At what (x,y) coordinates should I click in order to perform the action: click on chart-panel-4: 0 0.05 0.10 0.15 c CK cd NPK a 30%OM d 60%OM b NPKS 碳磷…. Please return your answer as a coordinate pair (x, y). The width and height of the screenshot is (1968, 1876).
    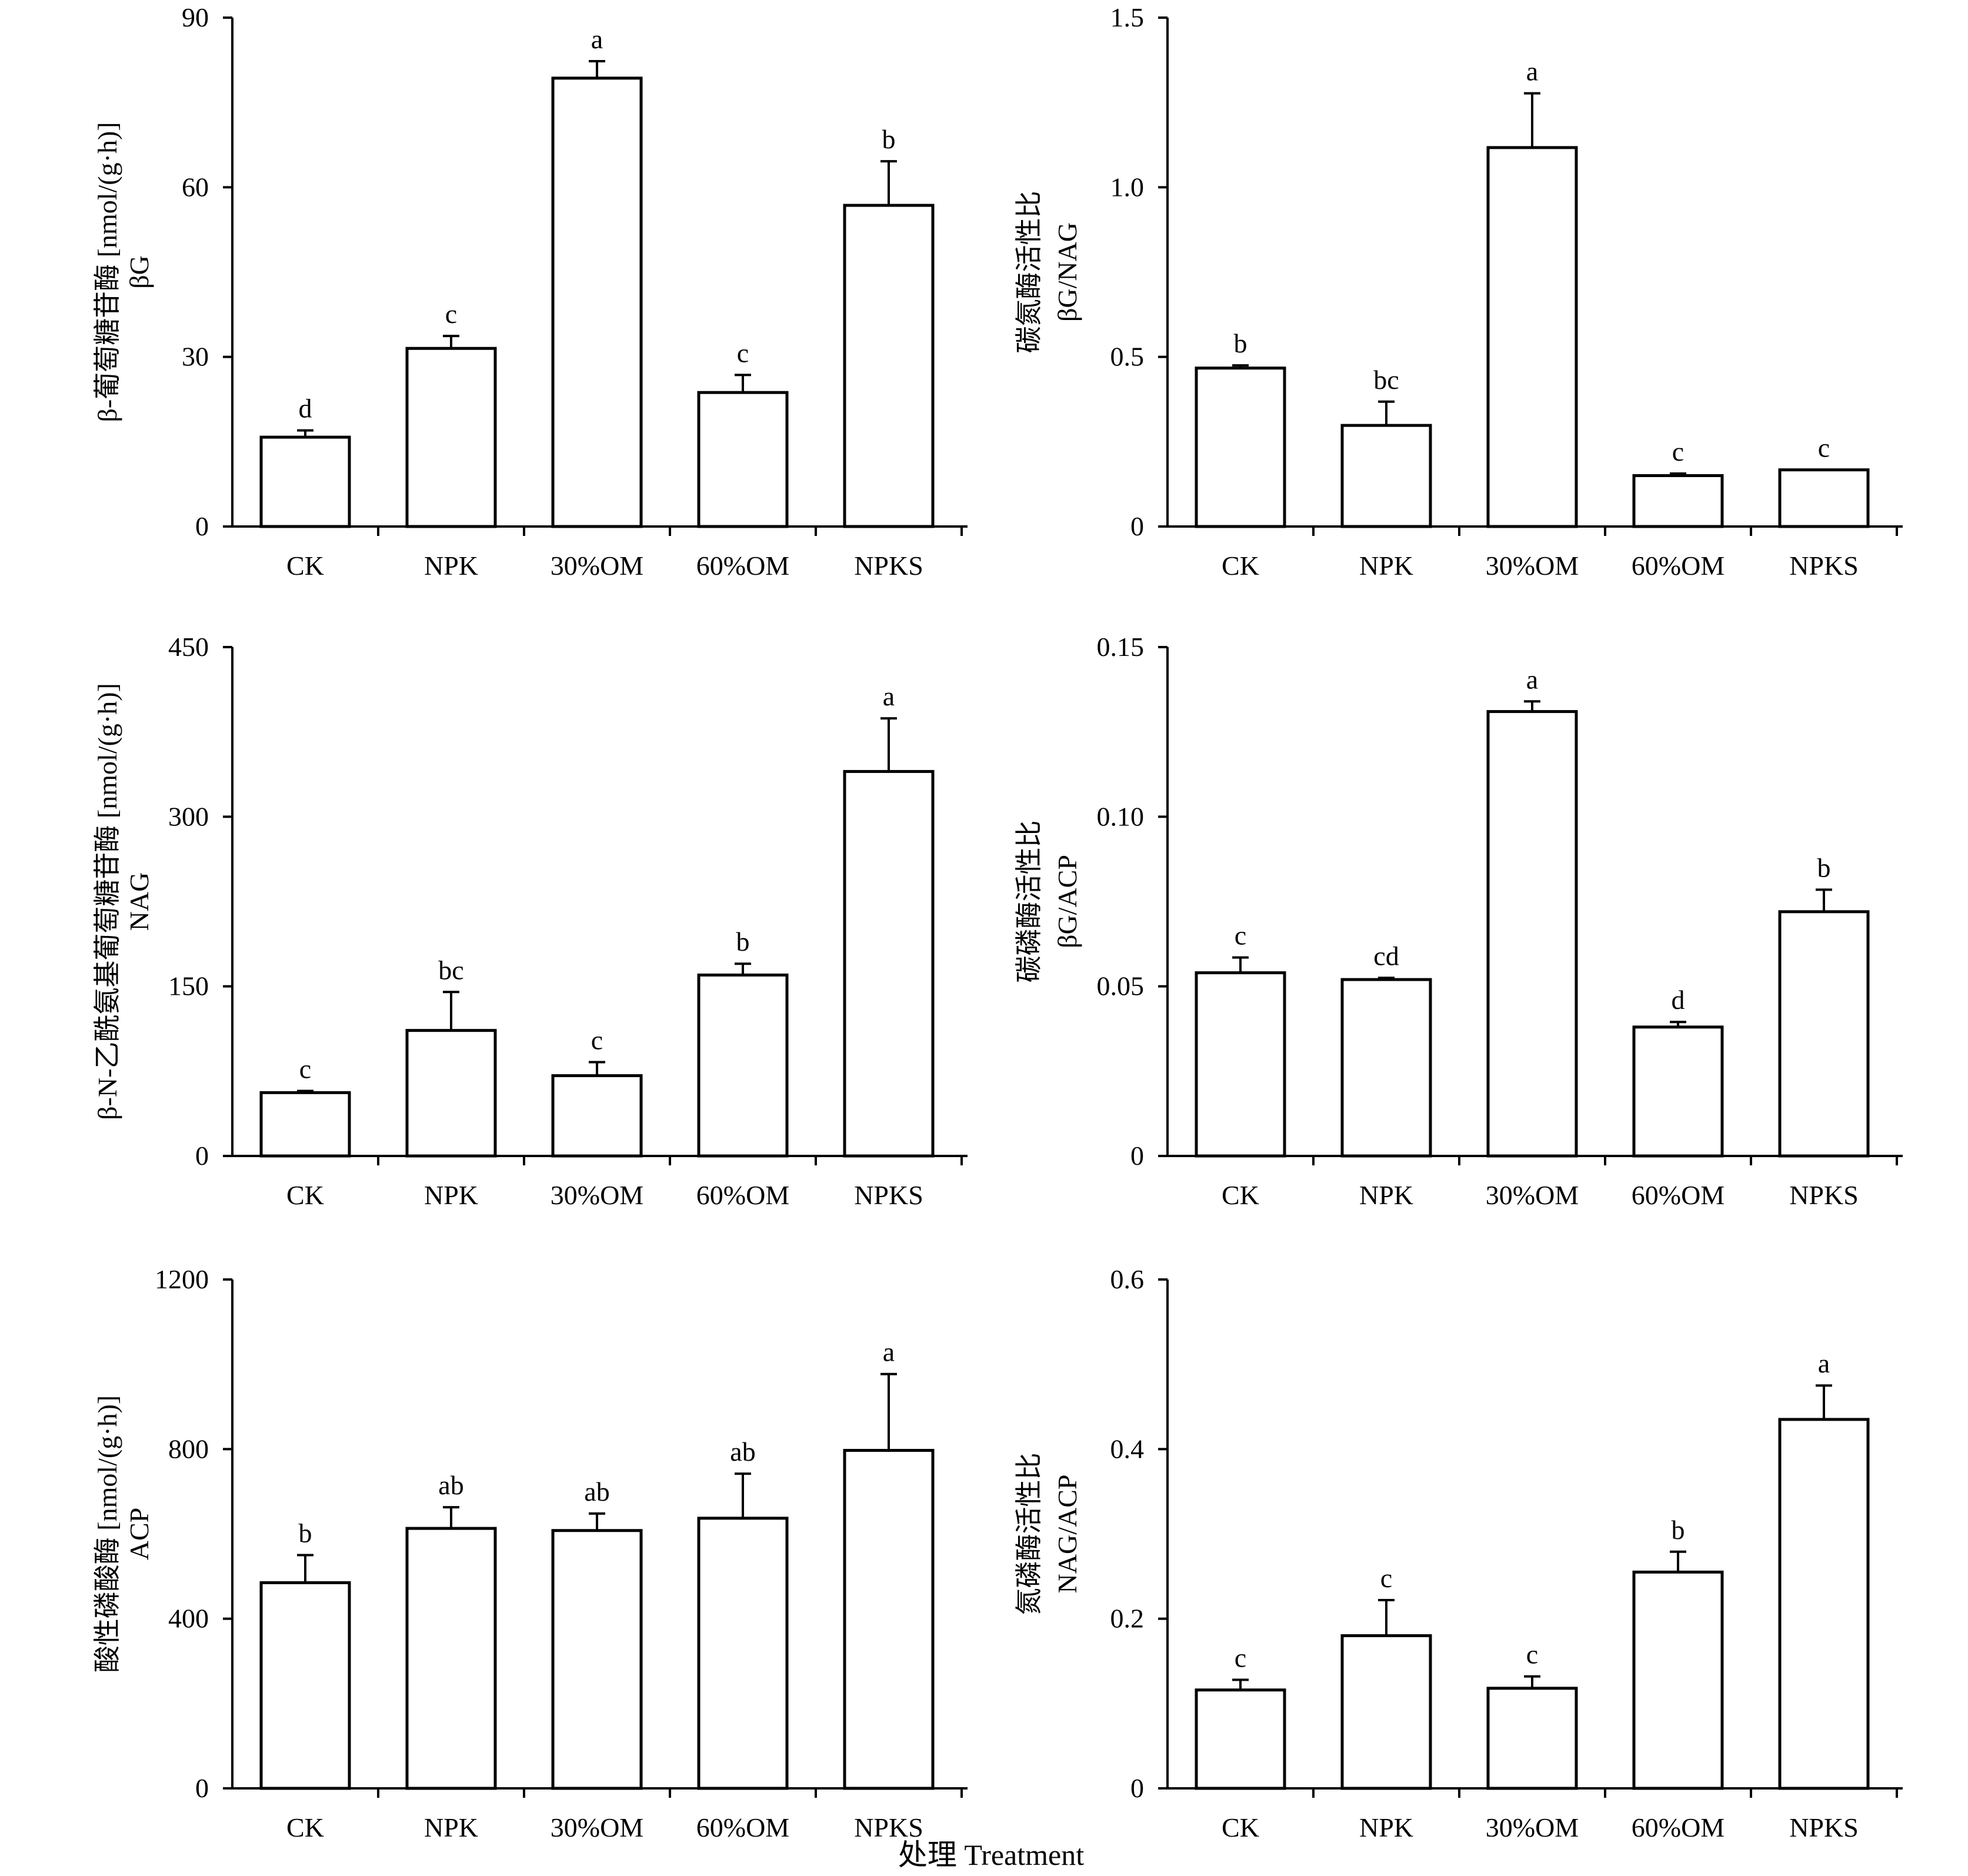
    Looking at the image, I should click on (1459, 921).